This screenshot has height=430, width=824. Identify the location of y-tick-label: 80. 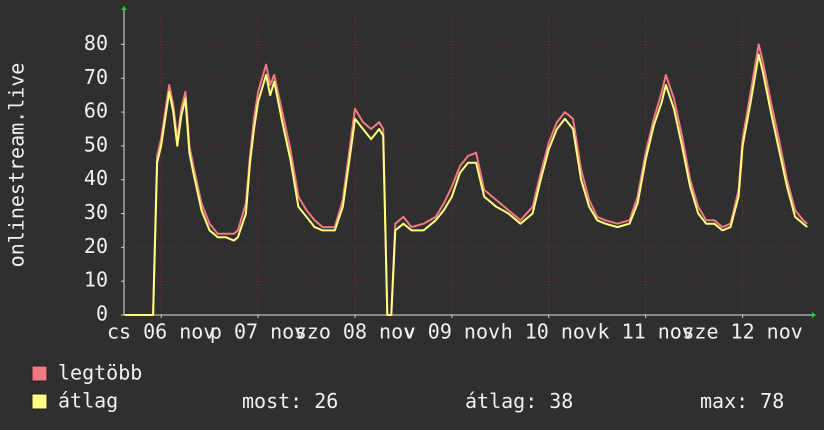
(96, 43).